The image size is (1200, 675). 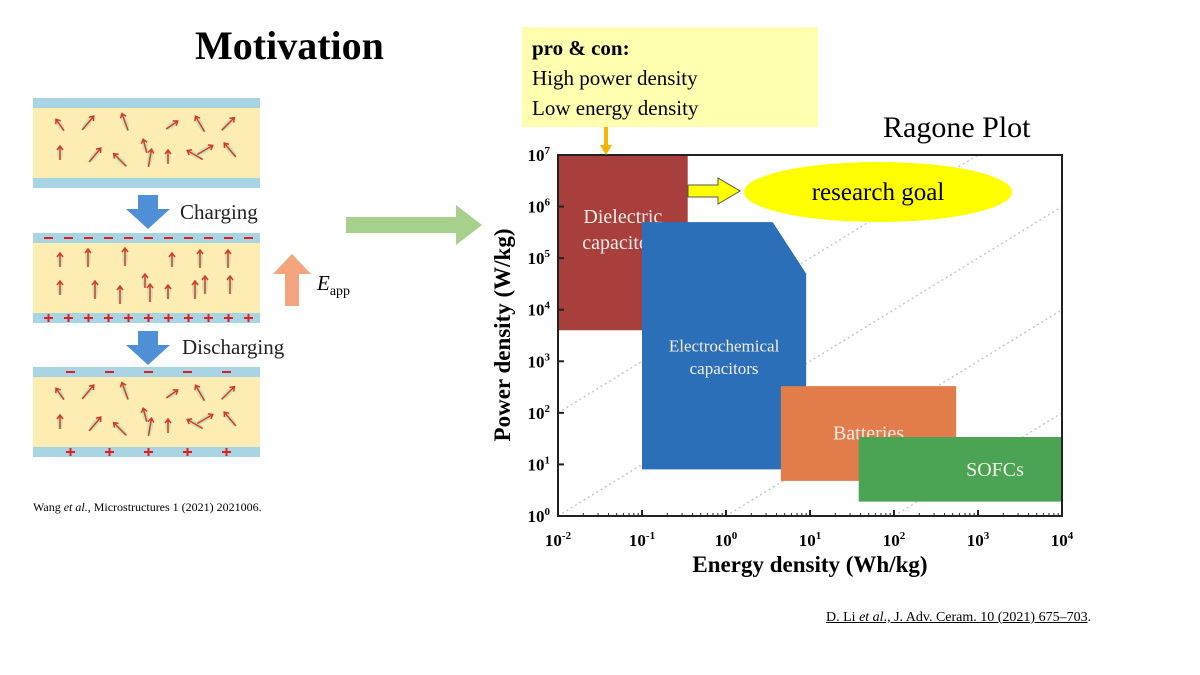 I want to click on discharging-arrow-icon, so click(x=148, y=348).